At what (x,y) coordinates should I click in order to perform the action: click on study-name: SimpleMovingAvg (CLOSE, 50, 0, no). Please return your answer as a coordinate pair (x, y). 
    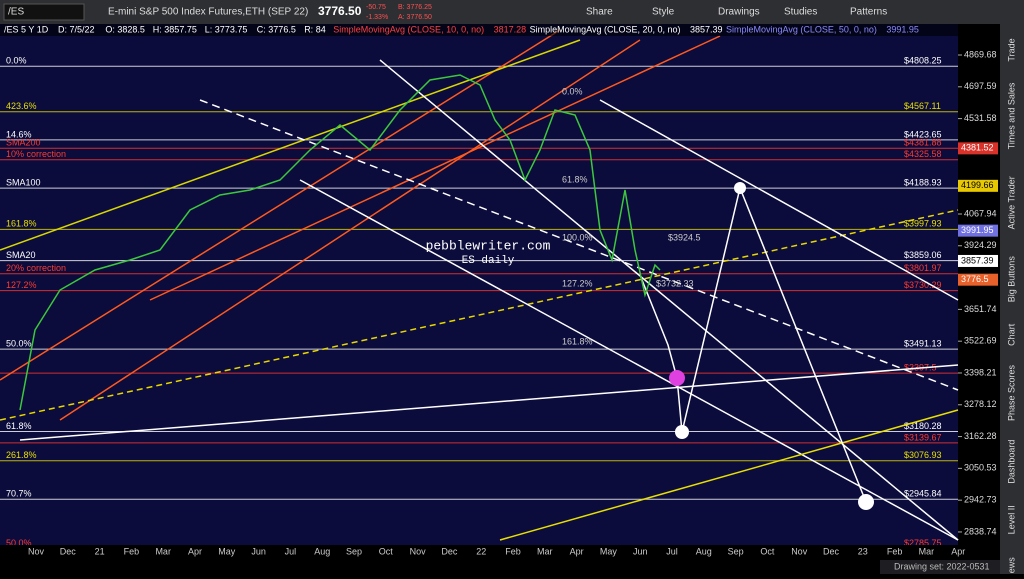
    Looking at the image, I should click on (801, 29).